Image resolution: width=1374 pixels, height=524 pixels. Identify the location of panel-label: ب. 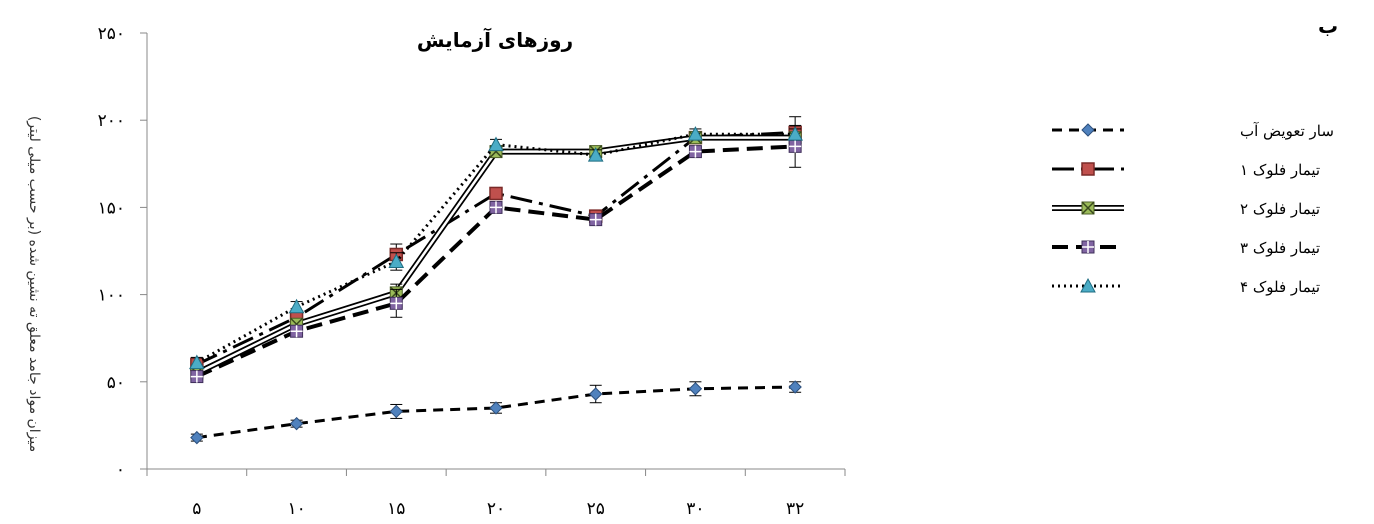
(1328, 26).